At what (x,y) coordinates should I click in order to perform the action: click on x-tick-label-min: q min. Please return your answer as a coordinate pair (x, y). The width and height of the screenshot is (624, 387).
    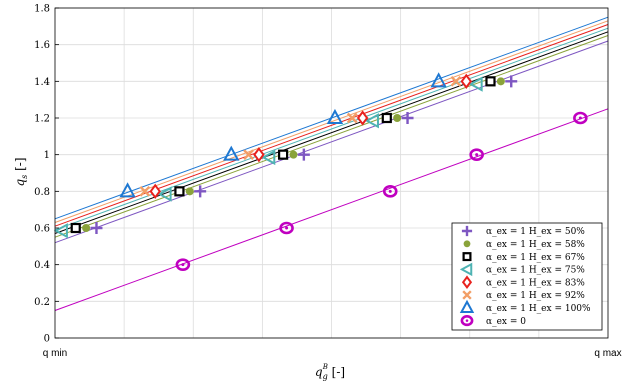
    Looking at the image, I should click on (55, 353).